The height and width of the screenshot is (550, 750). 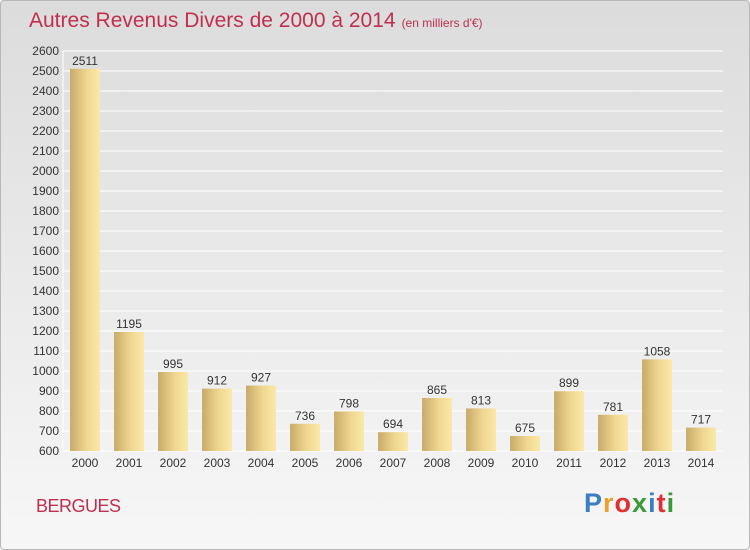 What do you see at coordinates (129, 463) in the screenshot?
I see `x-tick-label: 2001` at bounding box center [129, 463].